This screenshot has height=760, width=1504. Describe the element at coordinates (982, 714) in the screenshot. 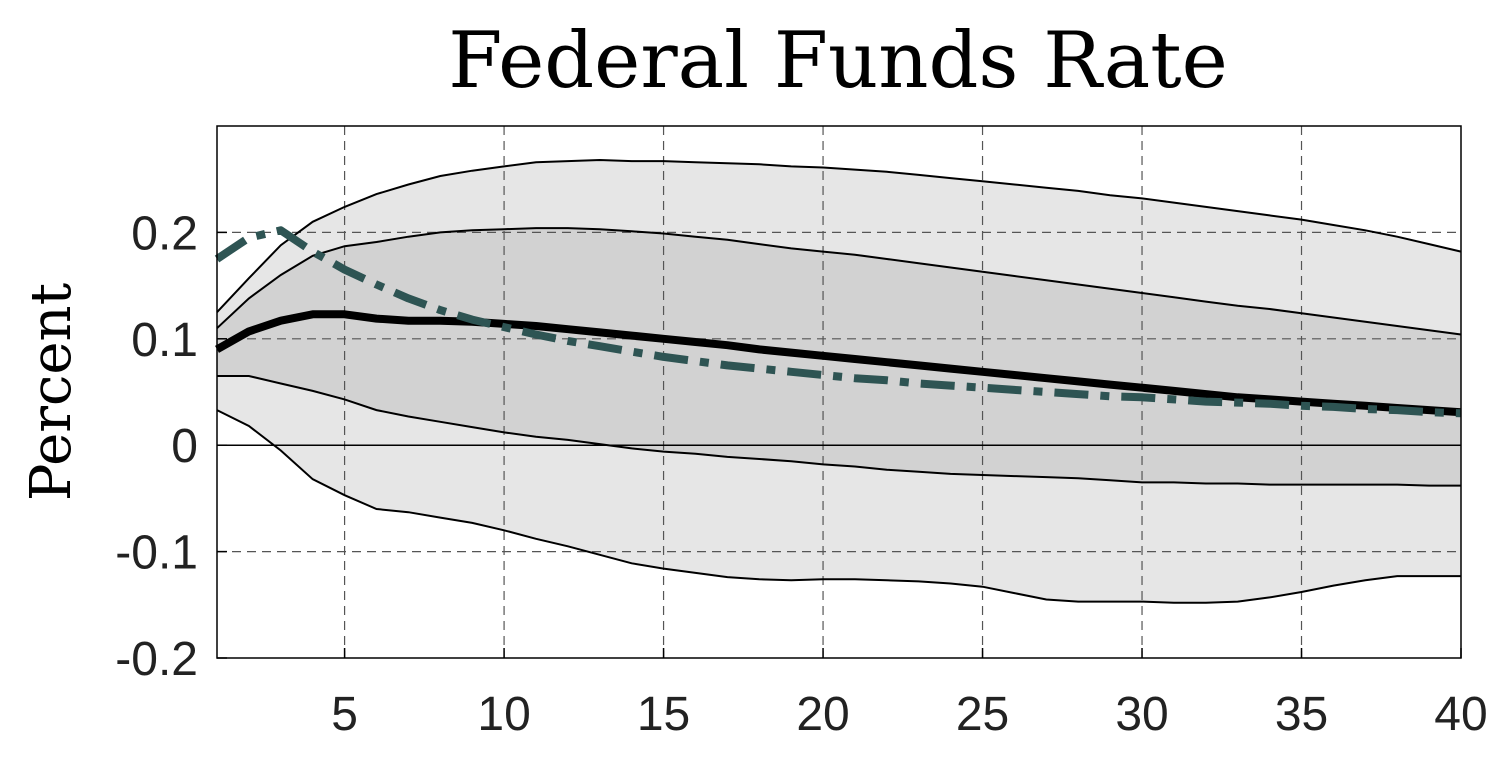

I see `x-tick-label: 25` at that location.